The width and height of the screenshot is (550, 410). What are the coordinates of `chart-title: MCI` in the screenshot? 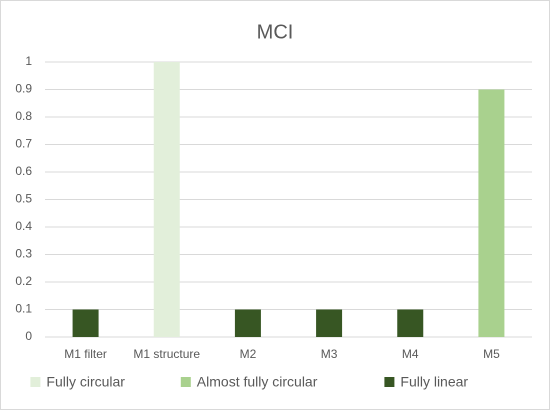 It's located at (275, 32).